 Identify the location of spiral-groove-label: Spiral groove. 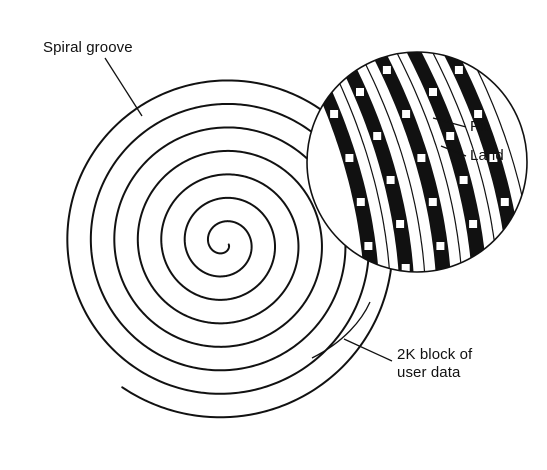
(88, 47).